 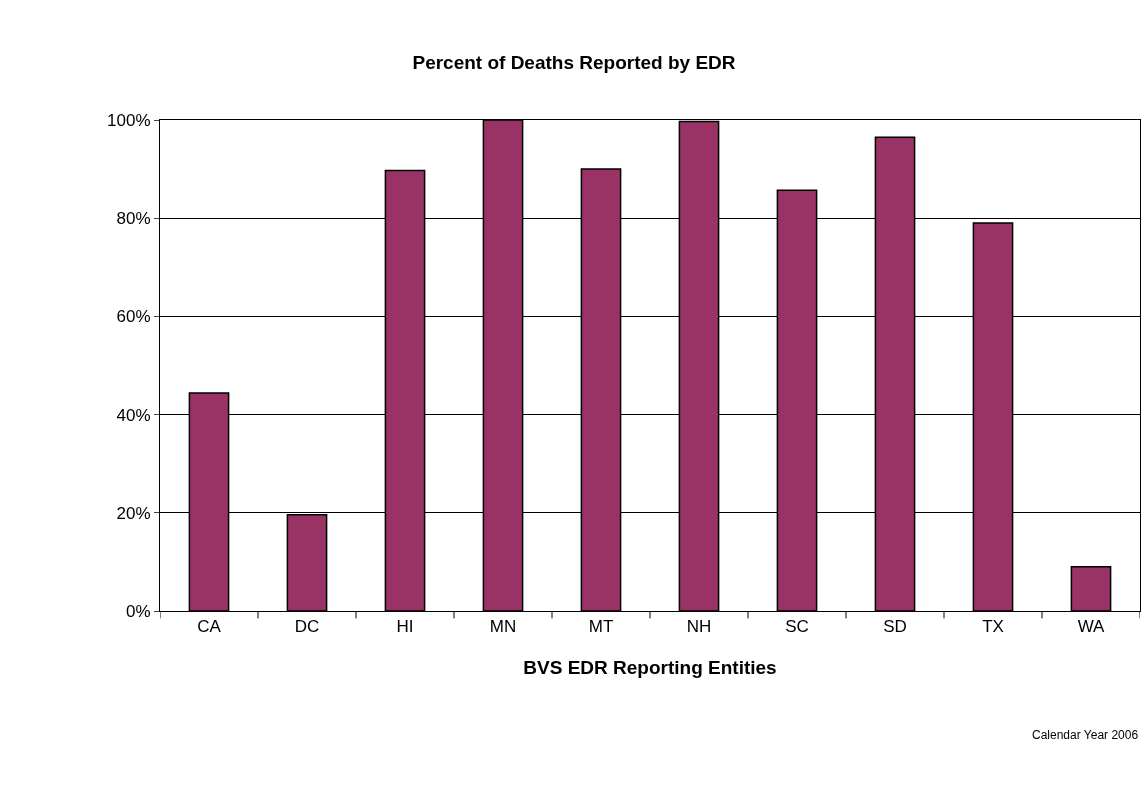 I want to click on x-tick-label: SD, so click(x=895, y=627).